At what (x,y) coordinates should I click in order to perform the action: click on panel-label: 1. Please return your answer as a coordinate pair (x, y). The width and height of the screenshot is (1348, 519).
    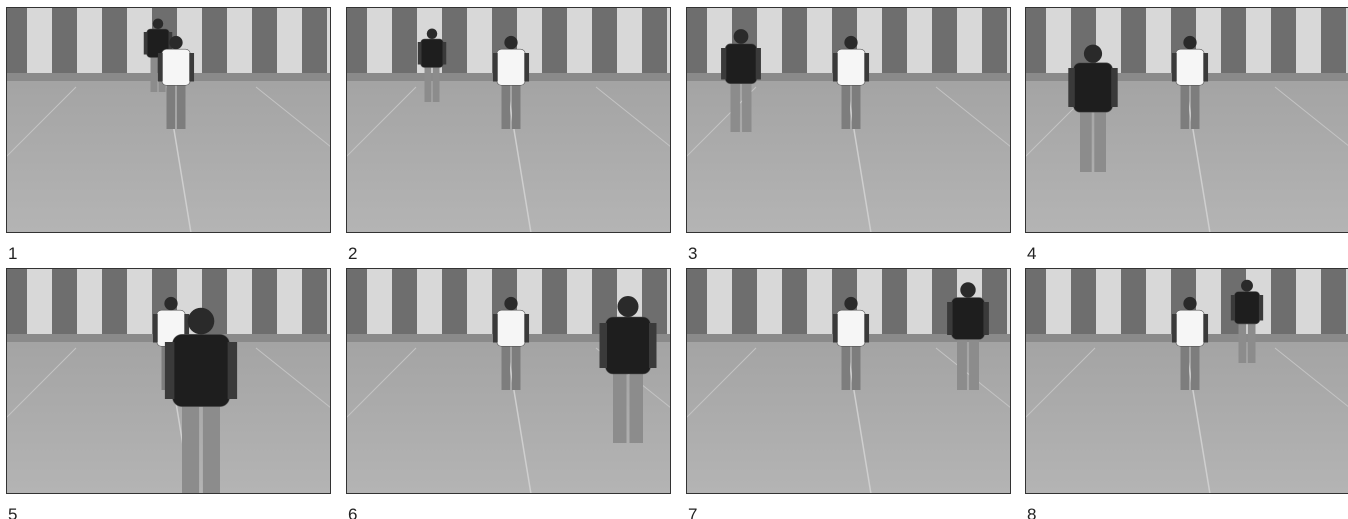
    Looking at the image, I should click on (12, 253).